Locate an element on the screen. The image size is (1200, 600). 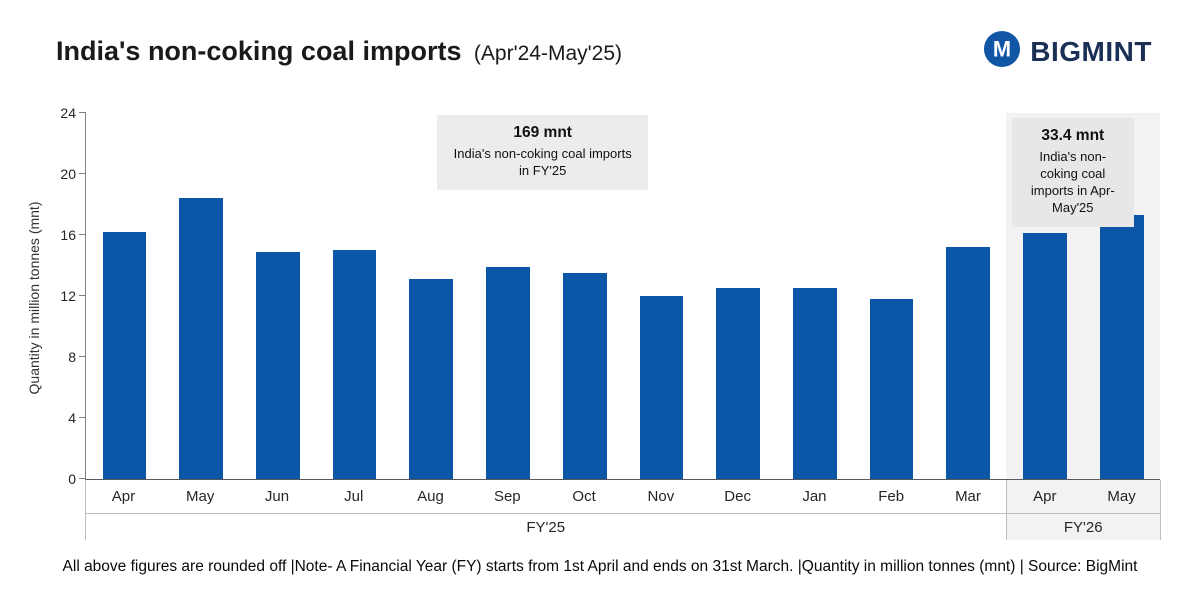
x-tick-label-fy25-apr: Apr is located at coordinates (123, 496).